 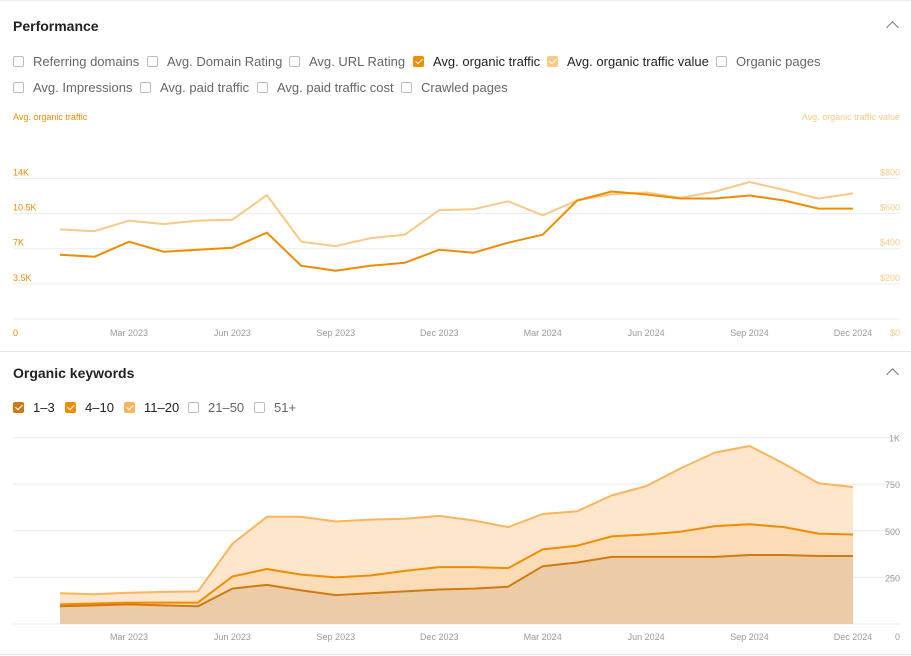 What do you see at coordinates (336, 333) in the screenshot?
I see `x-tick-label: Sep 2023` at bounding box center [336, 333].